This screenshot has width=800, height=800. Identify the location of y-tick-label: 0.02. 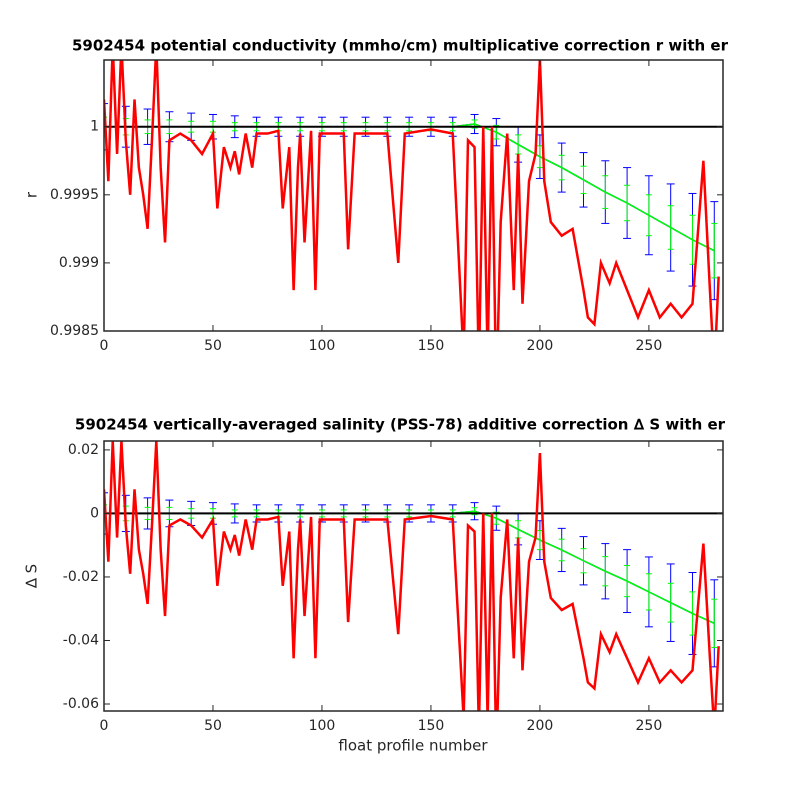
(83, 450).